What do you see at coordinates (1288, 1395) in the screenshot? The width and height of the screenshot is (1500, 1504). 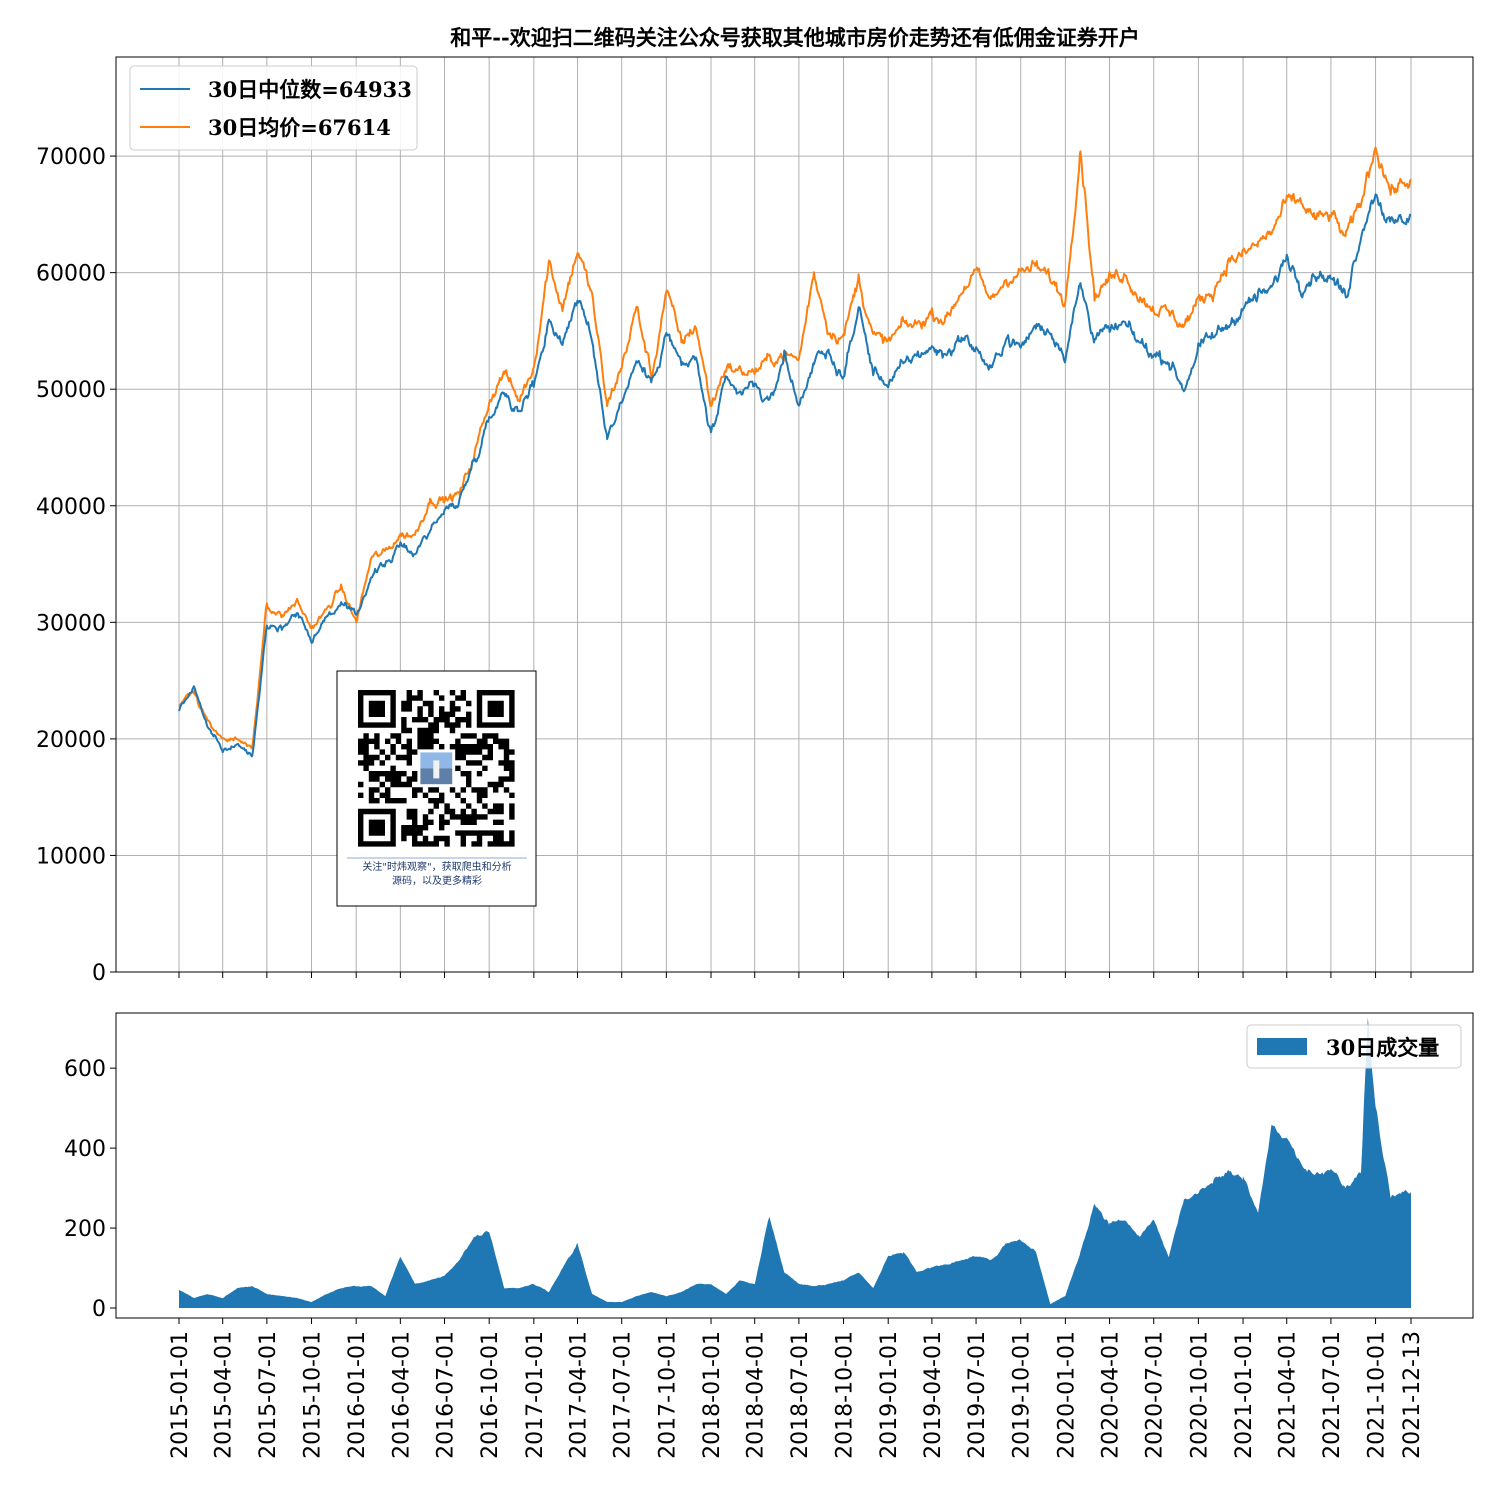 I see `date-tick-label: 2021-04-01` at bounding box center [1288, 1395].